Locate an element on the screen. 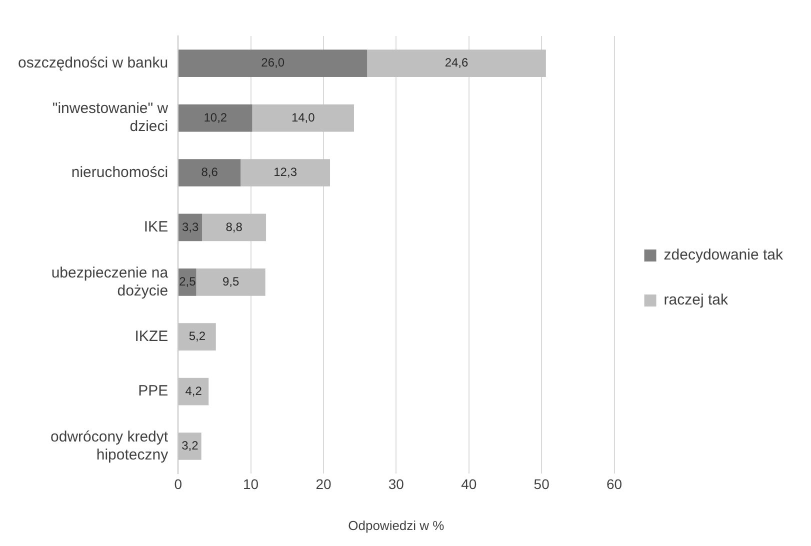 The image size is (811, 546). x-tick-label: 0 is located at coordinates (178, 484).